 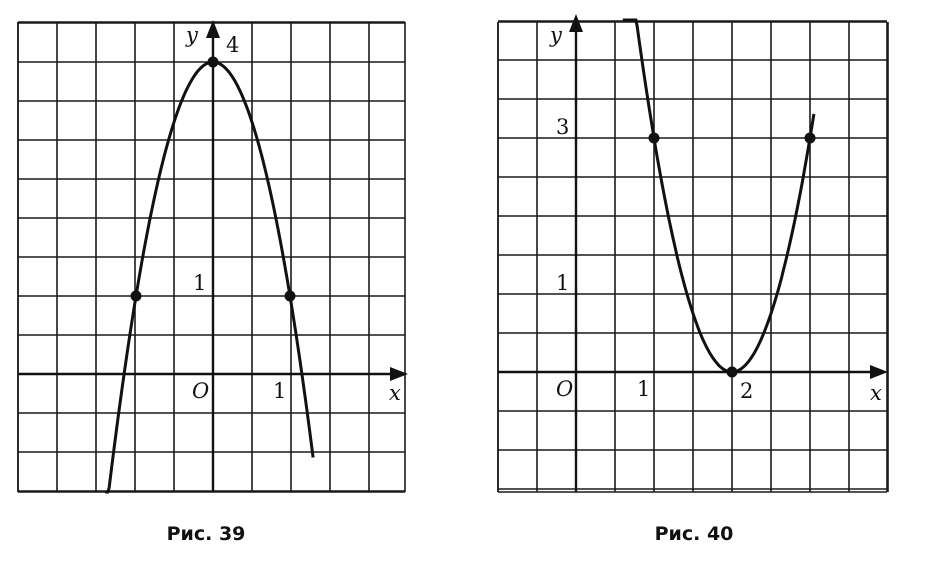 What do you see at coordinates (232, 45) in the screenshot?
I see `y-tick-label-4-fig39: 4` at bounding box center [232, 45].